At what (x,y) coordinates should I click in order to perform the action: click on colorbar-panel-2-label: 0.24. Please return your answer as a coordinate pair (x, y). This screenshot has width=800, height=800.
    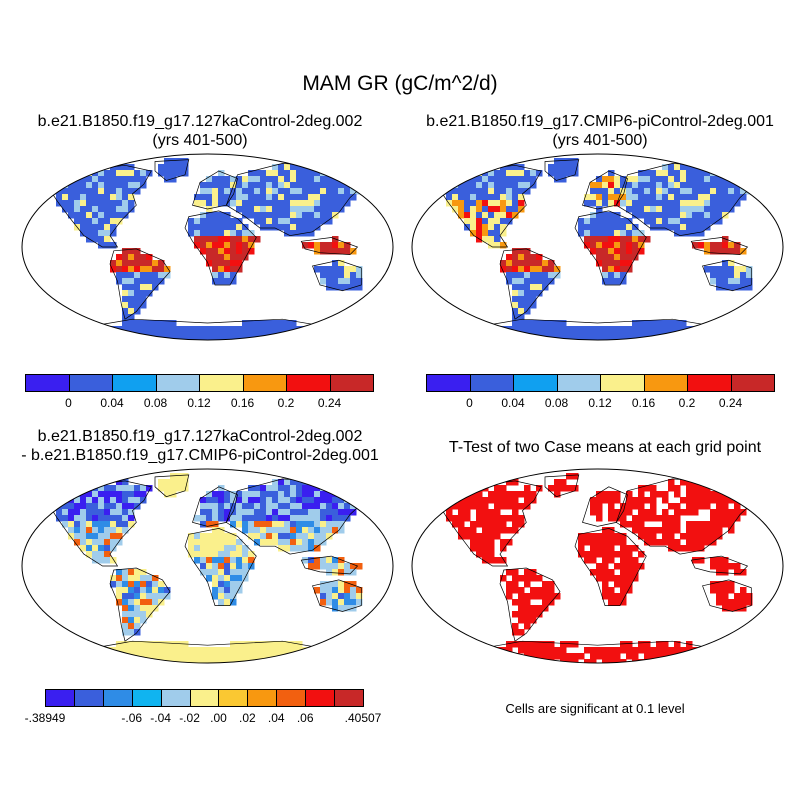
    Looking at the image, I should click on (730, 403).